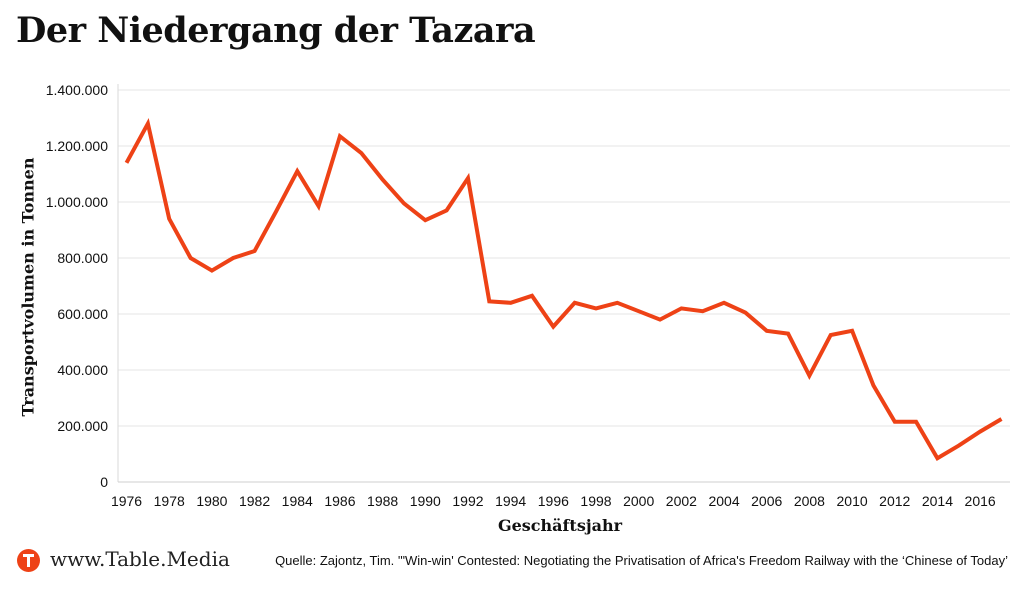 The width and height of the screenshot is (1024, 590). Describe the element at coordinates (82, 426) in the screenshot. I see `y-tick-label: 200.000` at that location.